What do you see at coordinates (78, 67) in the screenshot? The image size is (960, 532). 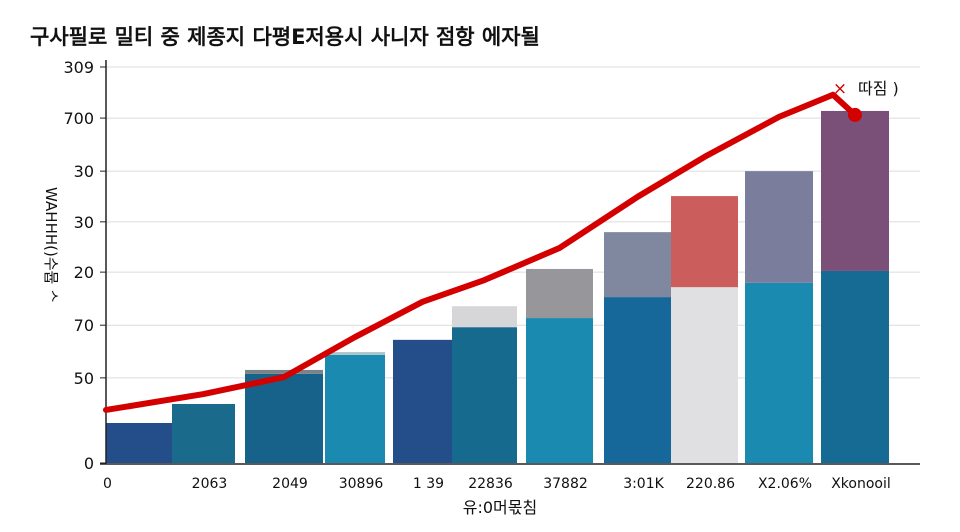 I see `y-tick-label: 309` at bounding box center [78, 67].